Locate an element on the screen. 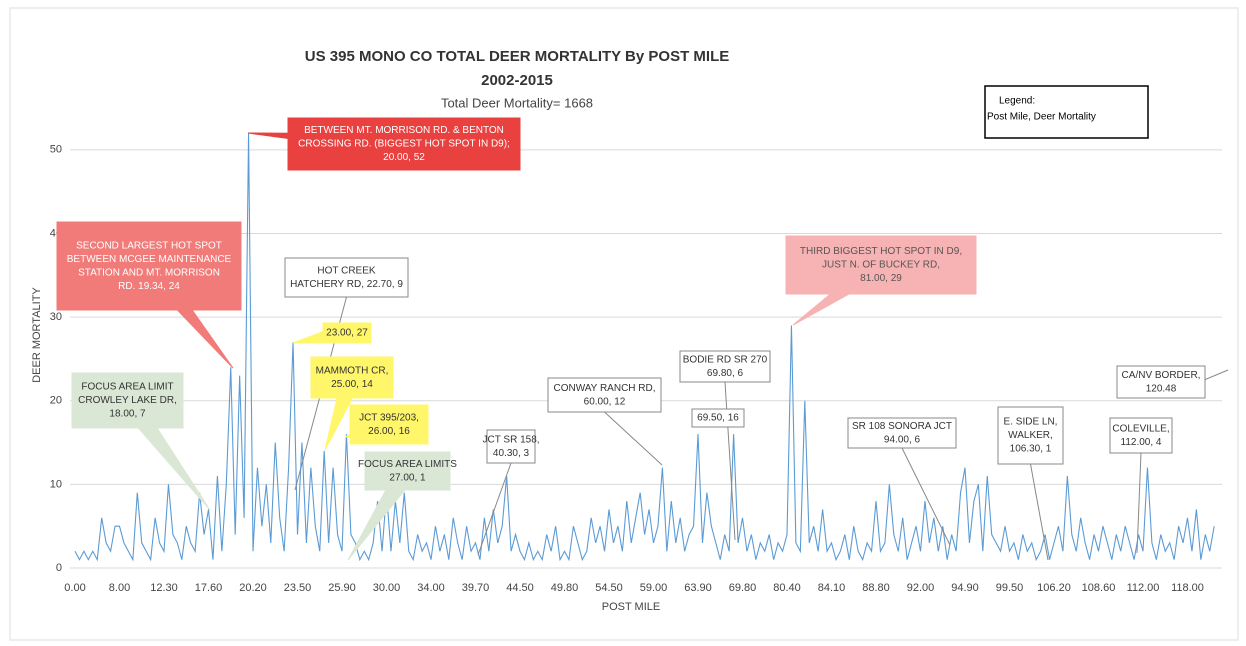 This screenshot has height=646, width=1246. annotation-text: STATION AND MT. MORRISON is located at coordinates (149, 272).